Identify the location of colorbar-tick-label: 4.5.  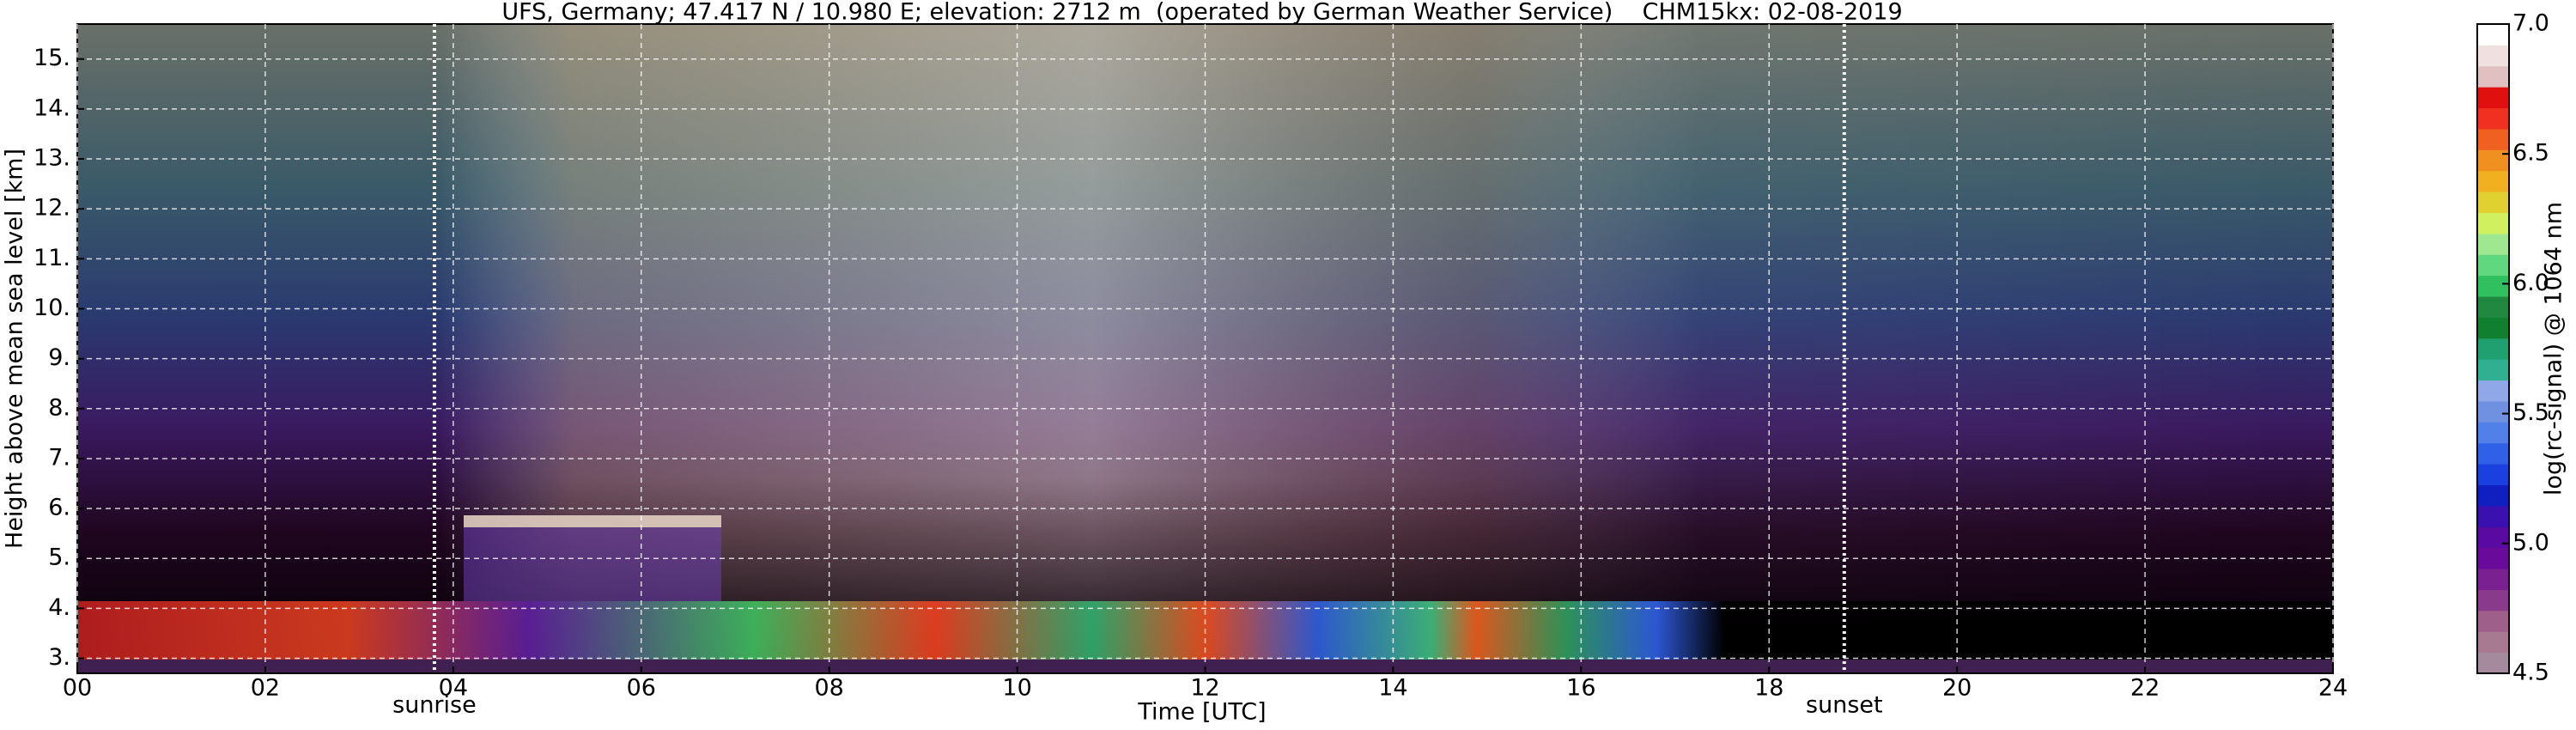
(2530, 673).